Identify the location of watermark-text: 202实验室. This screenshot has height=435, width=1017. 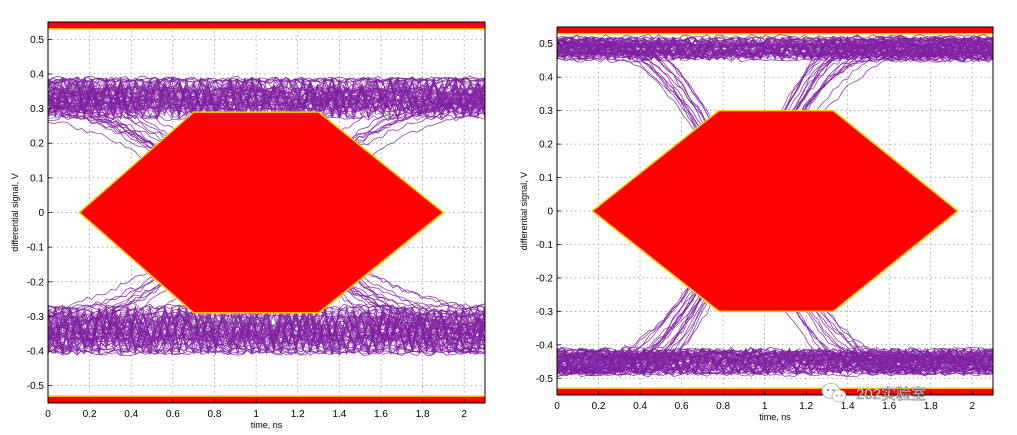
(891, 394).